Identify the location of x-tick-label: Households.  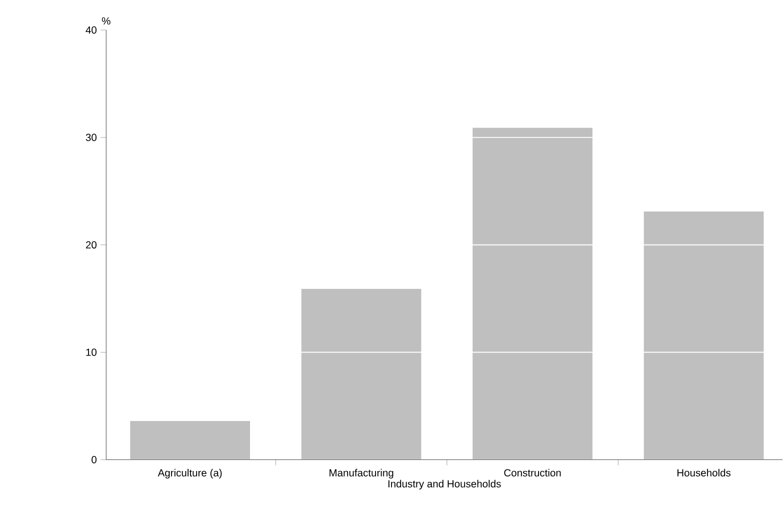
(704, 473).